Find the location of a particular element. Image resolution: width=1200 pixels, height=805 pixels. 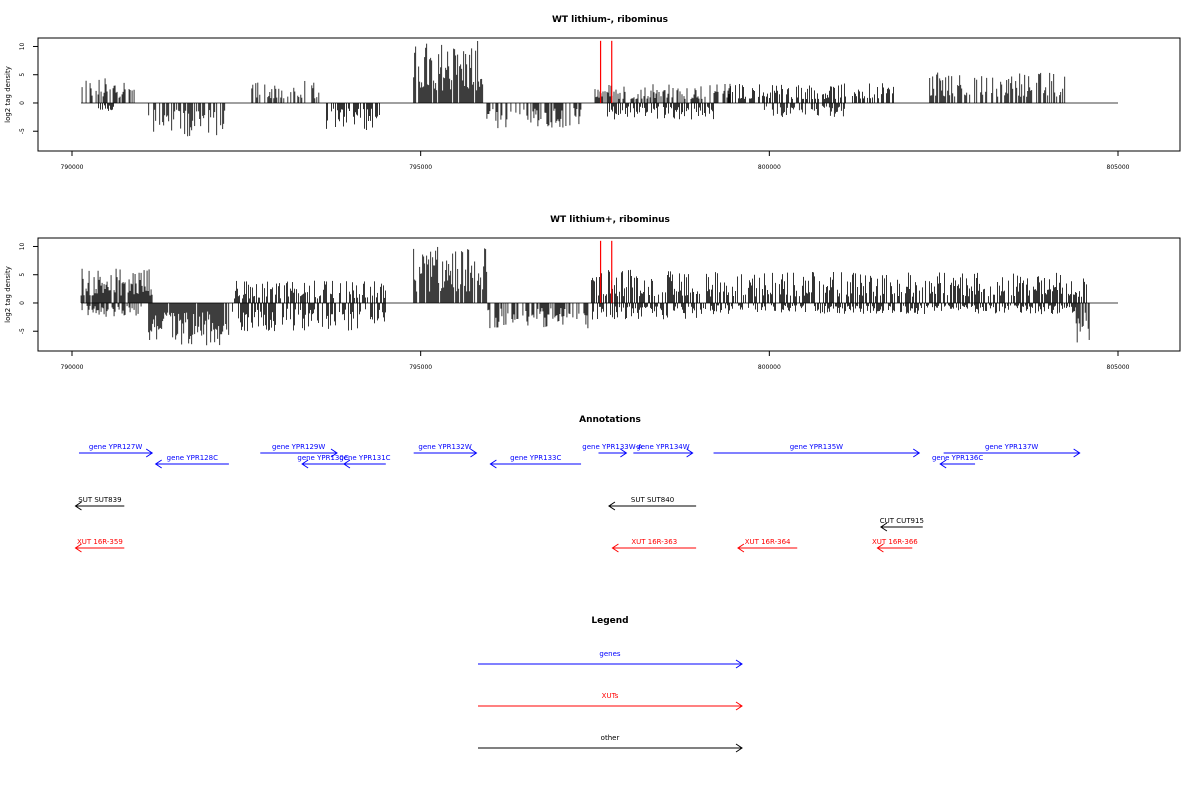

feature-gene: gene YPR127W is located at coordinates (116, 450).